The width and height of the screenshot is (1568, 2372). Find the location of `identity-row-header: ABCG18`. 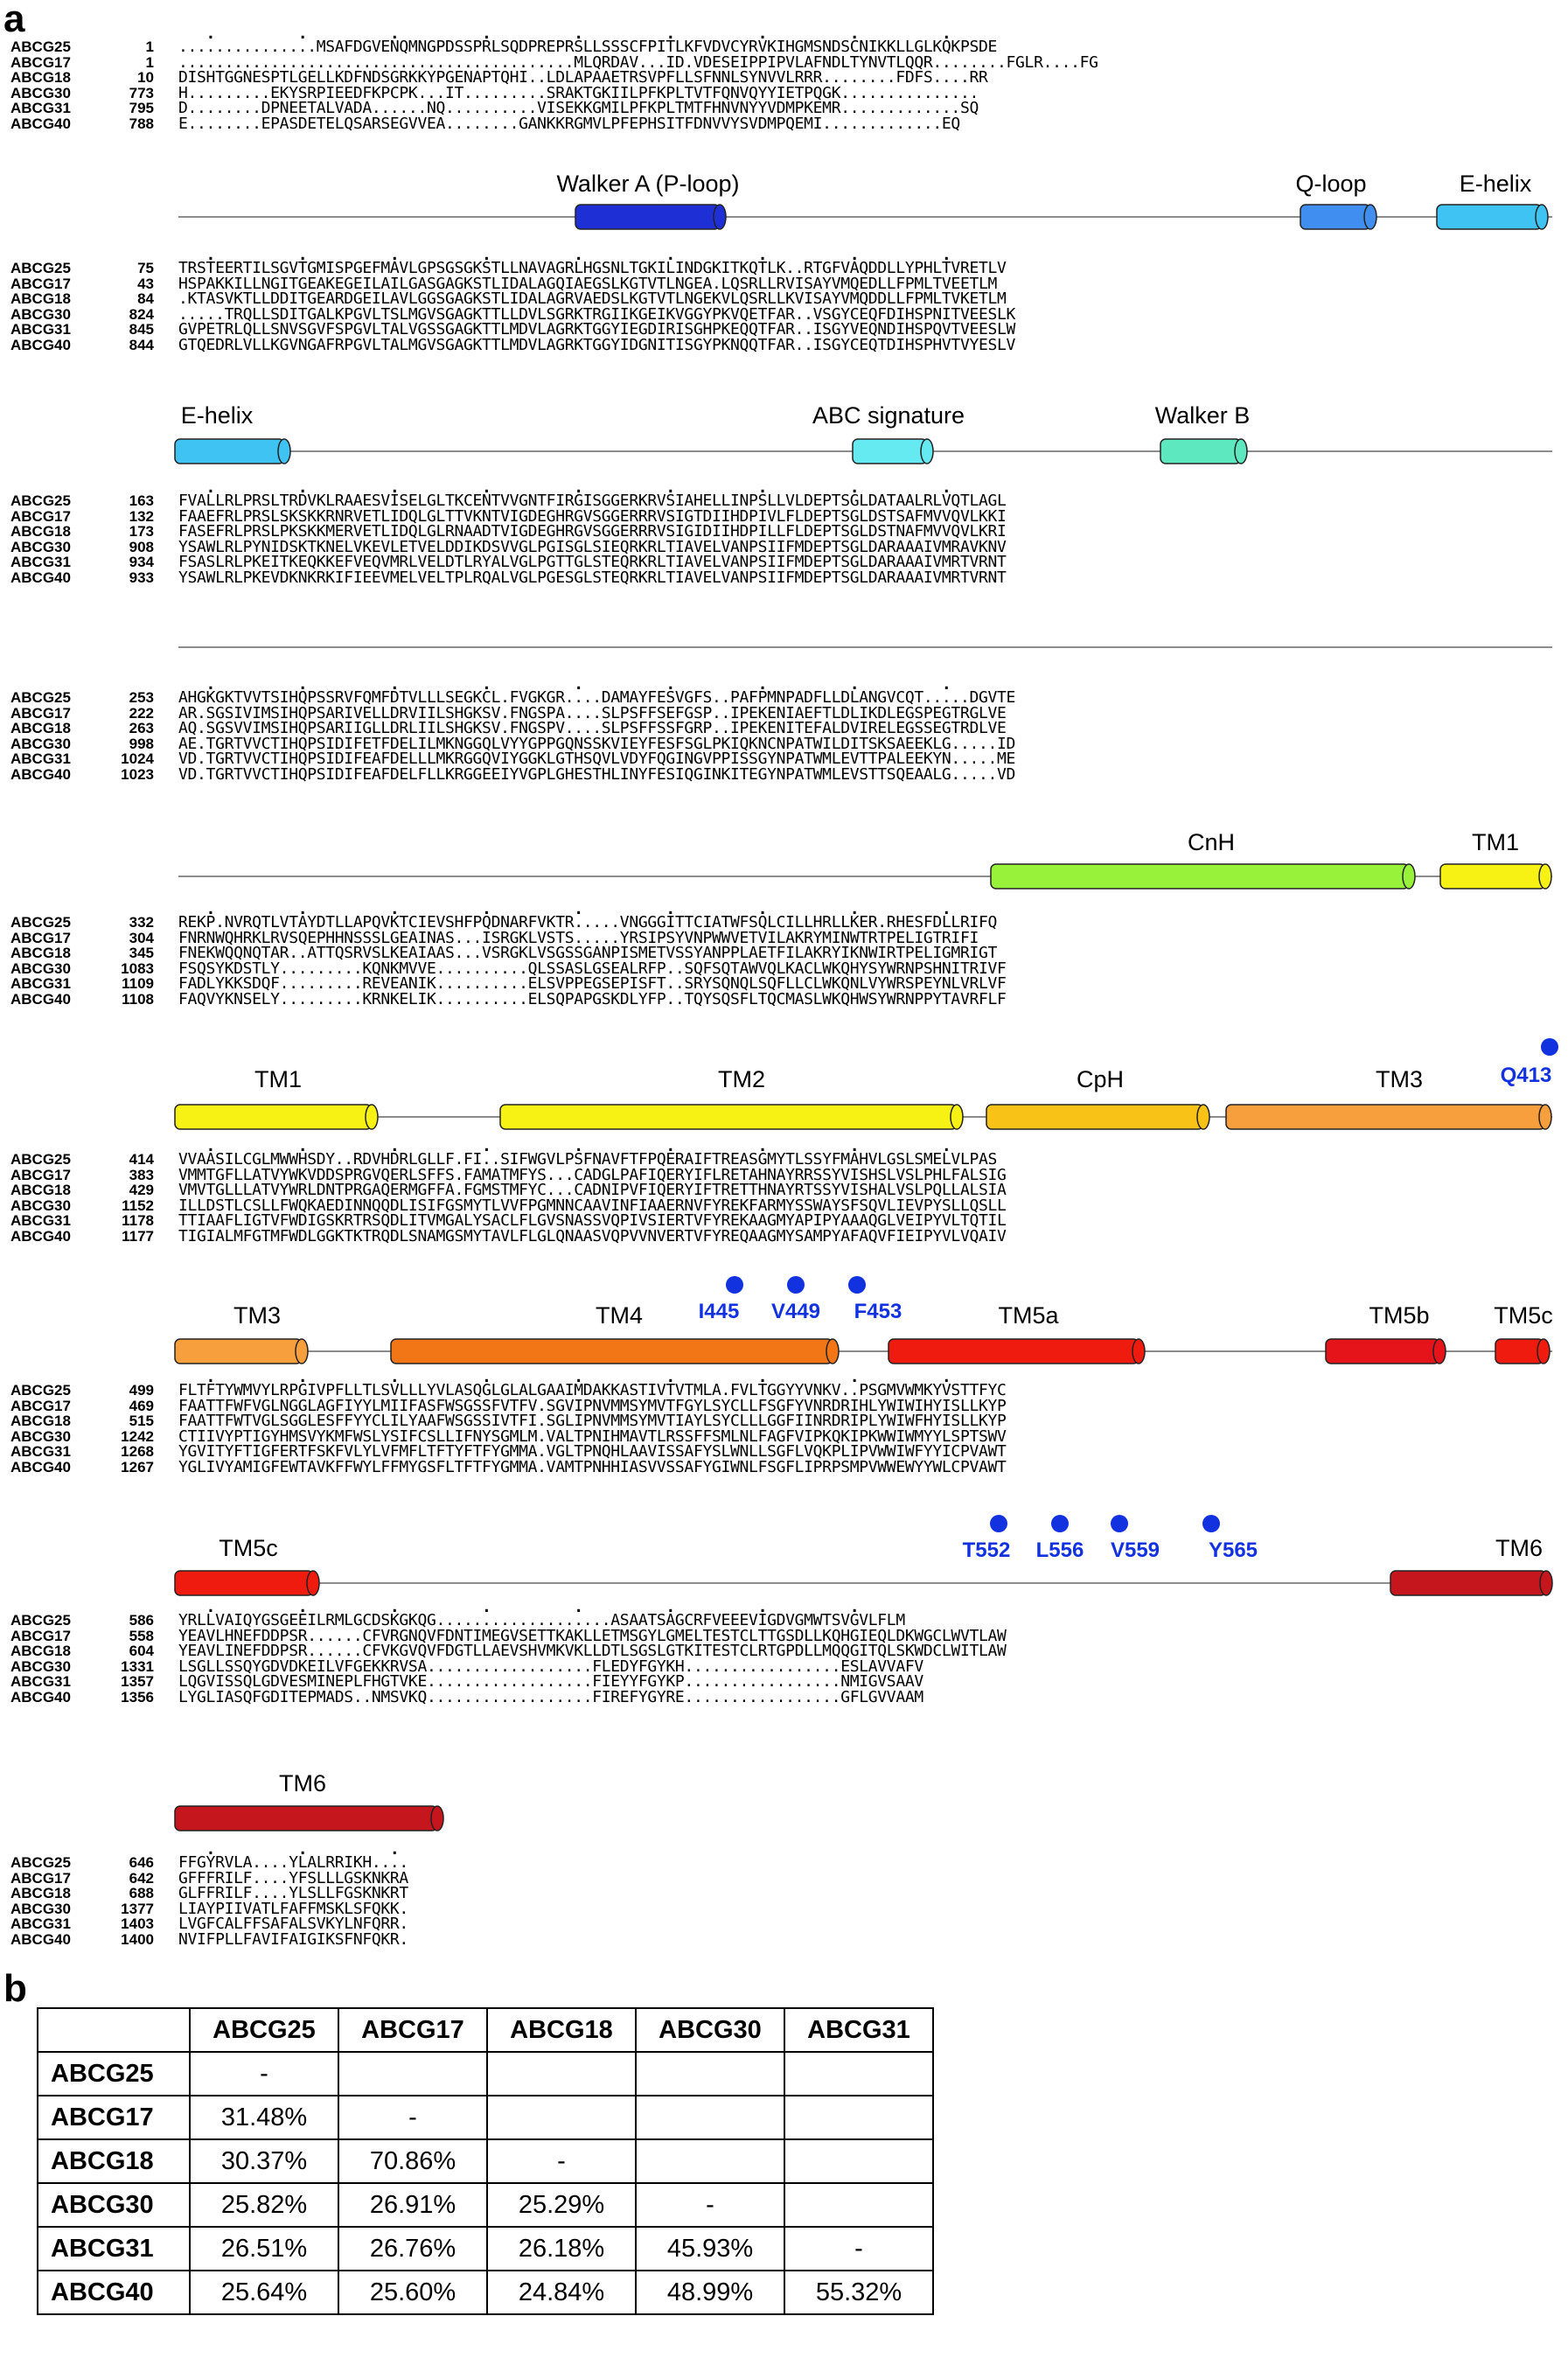

identity-row-header: ABCG18 is located at coordinates (114, 2161).